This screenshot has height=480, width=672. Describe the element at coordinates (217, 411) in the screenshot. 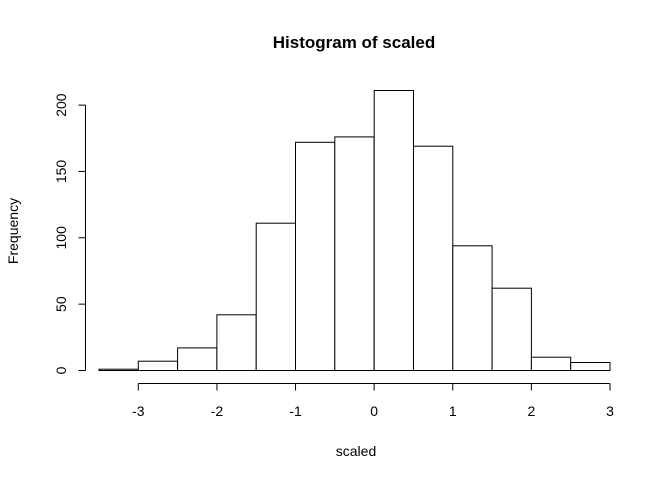

I see `x-tick-label: -2` at that location.